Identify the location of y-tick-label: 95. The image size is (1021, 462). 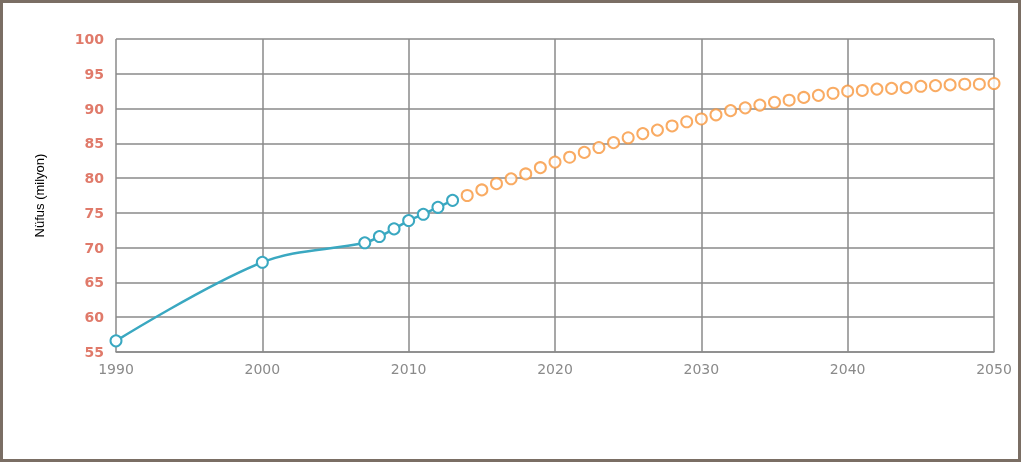
(94, 73).